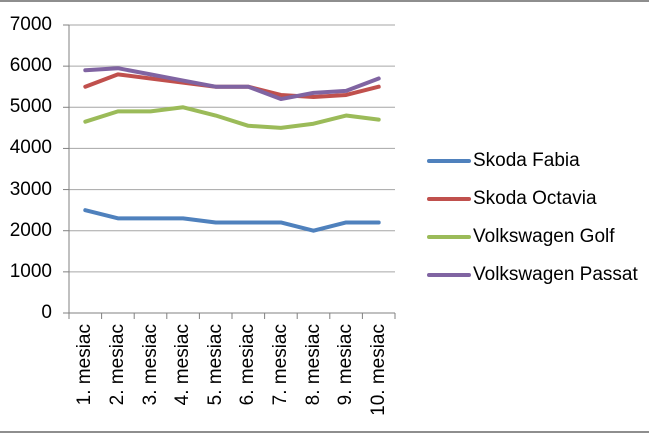 The width and height of the screenshot is (649, 433). I want to click on x-axis-tick-label: 9. mesiac, so click(346, 365).